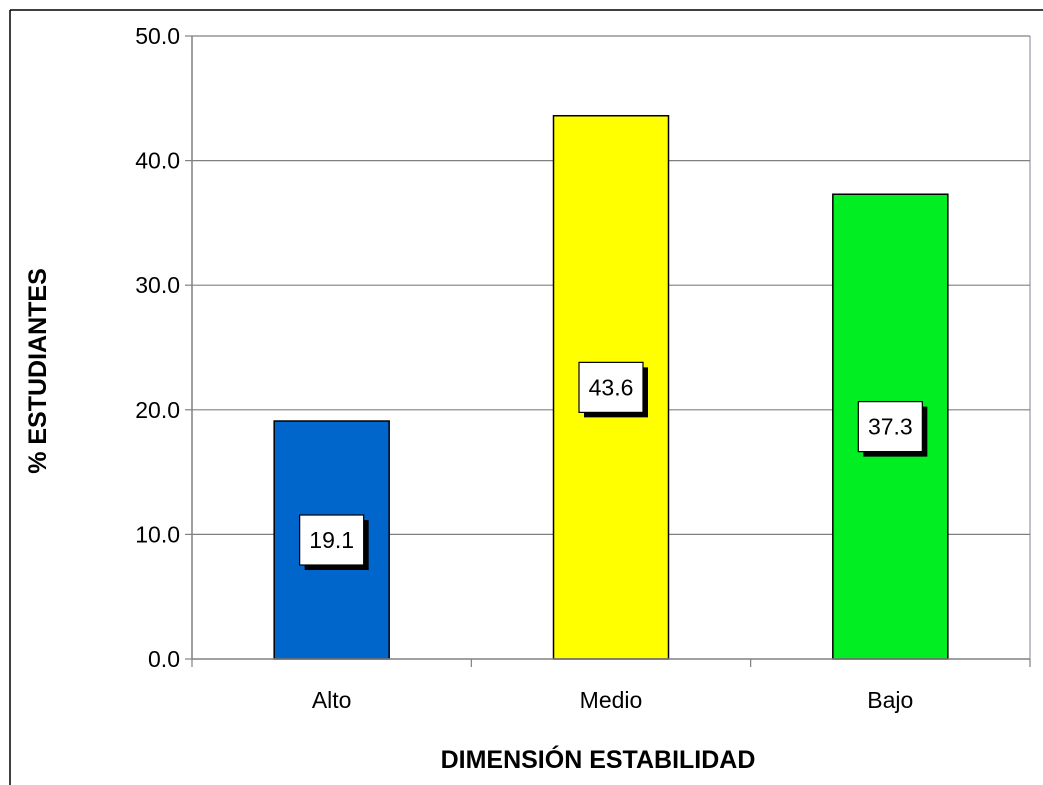  Describe the element at coordinates (598, 759) in the screenshot. I see `x-axis-title: DIMENSIÓN ESTABILIDAD` at that location.